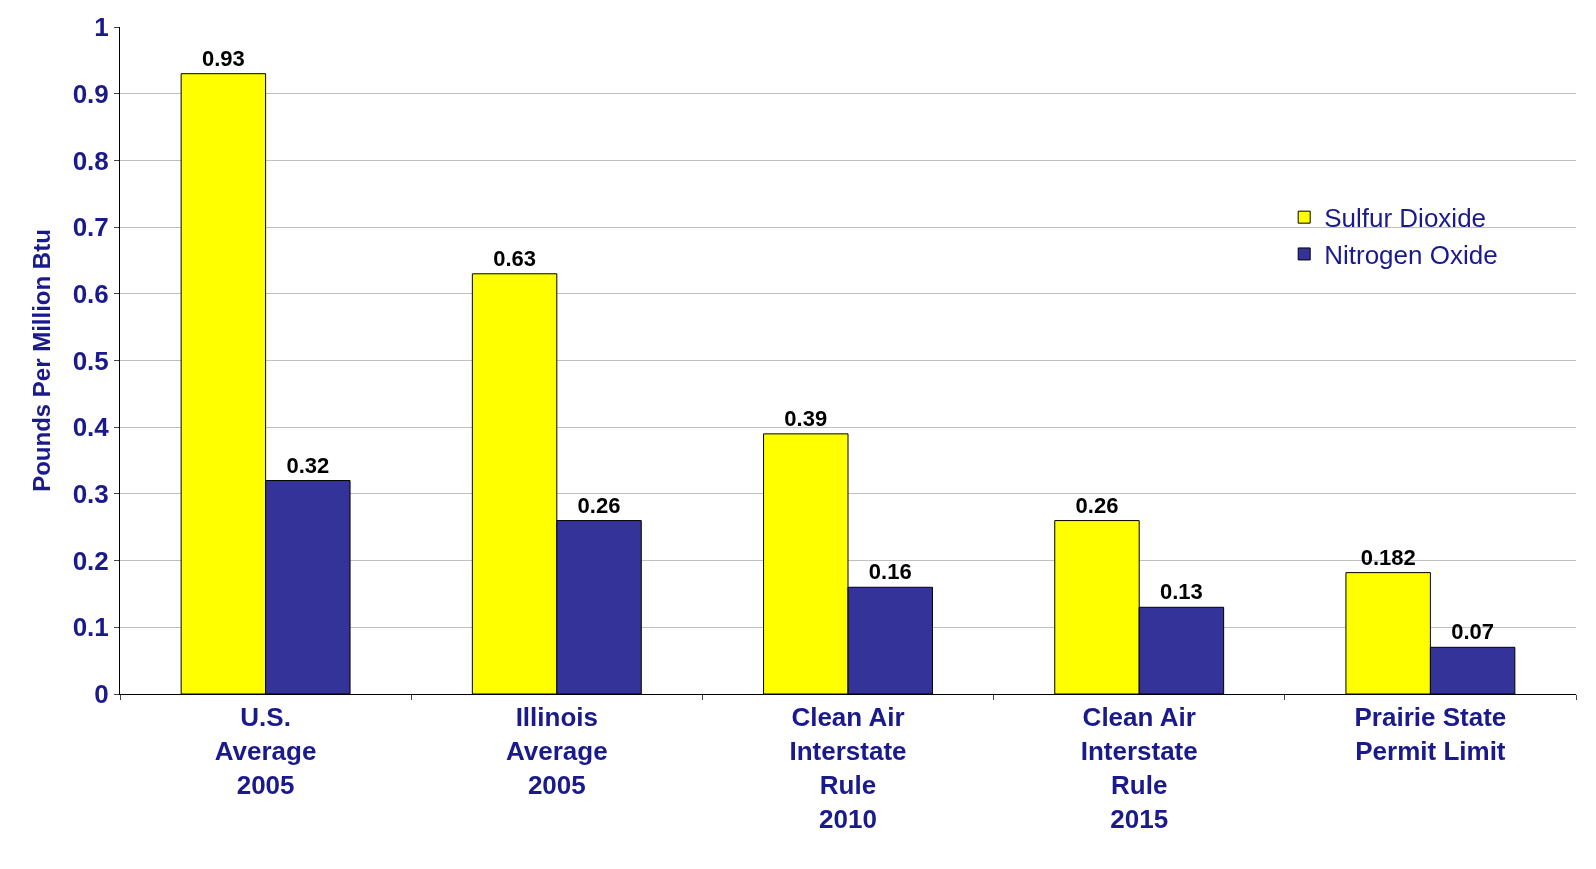 This screenshot has width=1596, height=869. I want to click on y-tick-label: 0.7, so click(90, 227).